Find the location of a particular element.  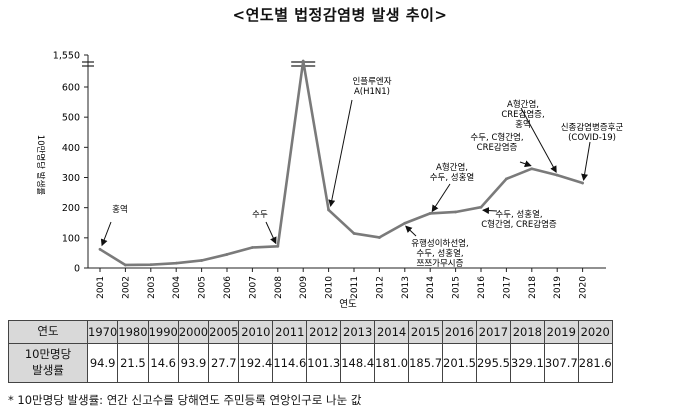

year-cell: 1980 is located at coordinates (133, 332).